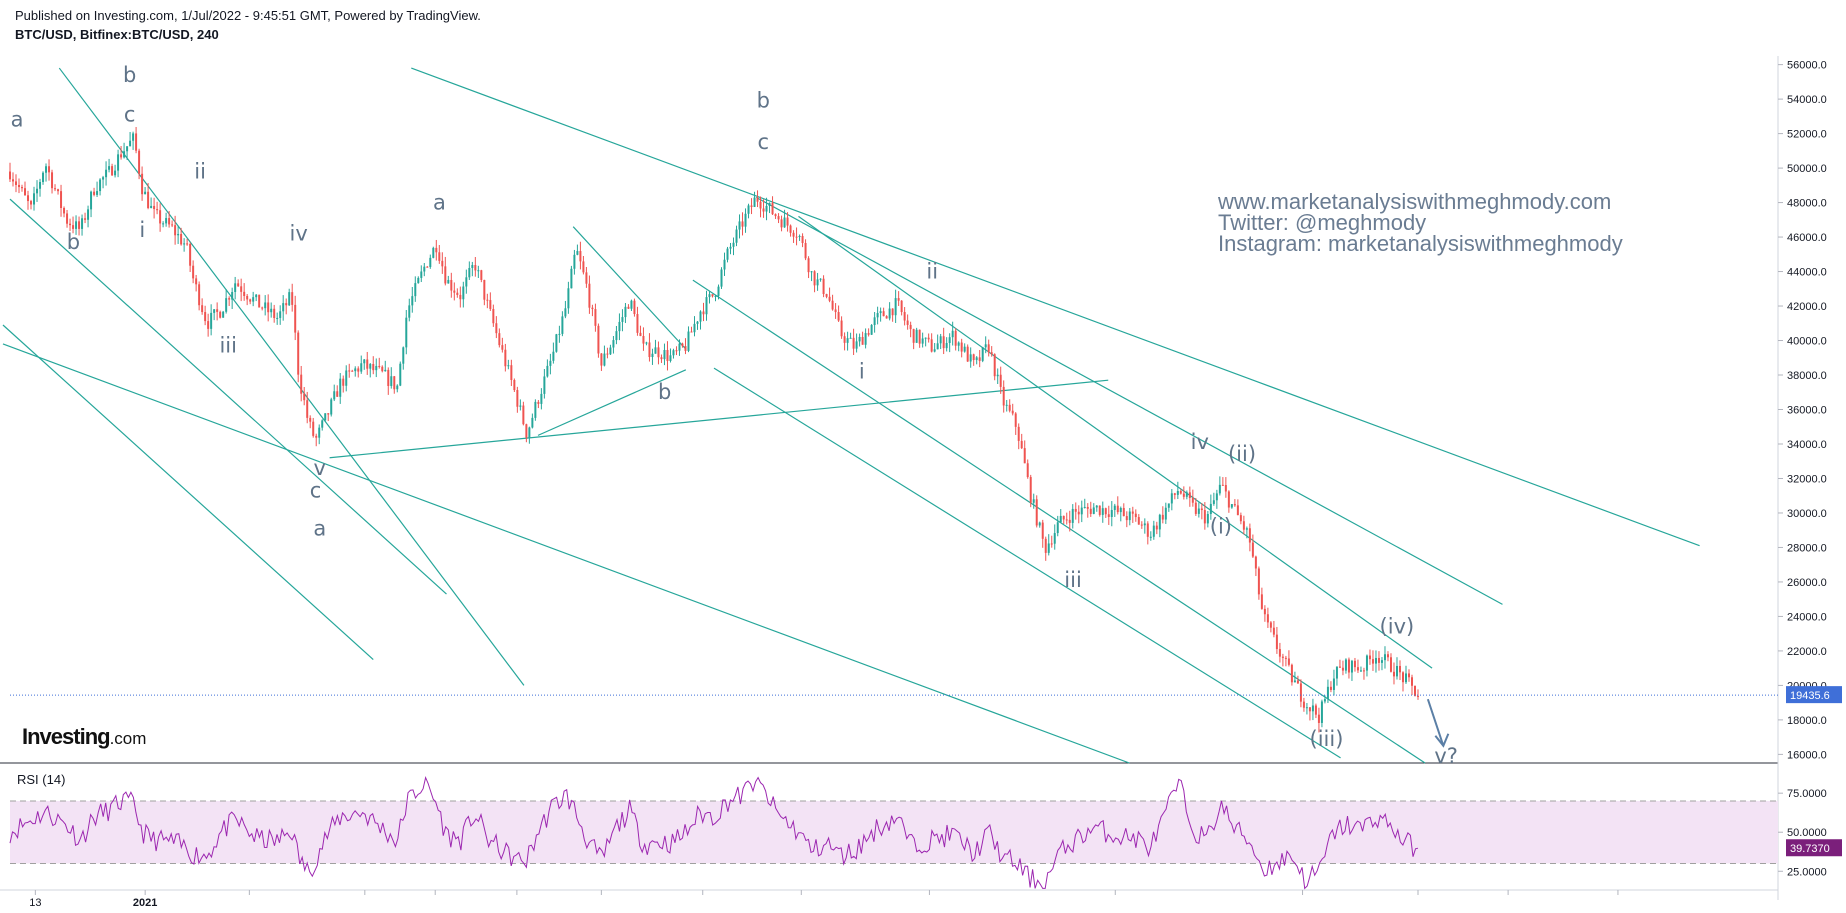 Image resolution: width=1846 pixels, height=913 pixels. What do you see at coordinates (1807, 548) in the screenshot?
I see `price-tick-label: 28000.0` at bounding box center [1807, 548].